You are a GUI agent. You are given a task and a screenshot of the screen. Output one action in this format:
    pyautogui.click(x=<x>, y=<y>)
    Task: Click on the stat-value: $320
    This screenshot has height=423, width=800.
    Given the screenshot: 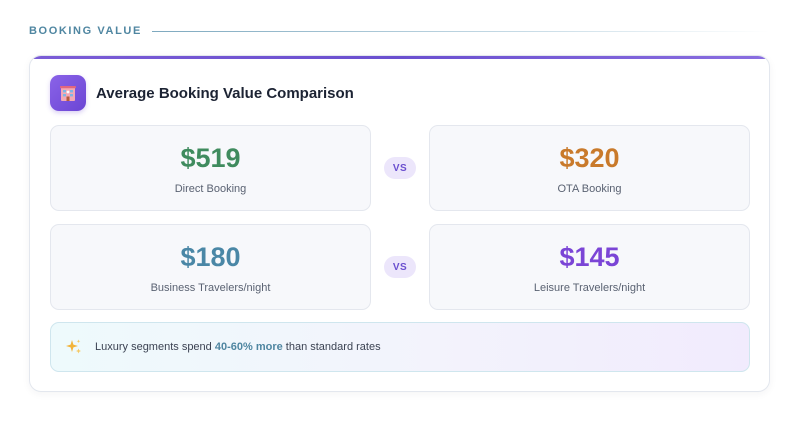 What is the action you would take?
    pyautogui.click(x=589, y=158)
    